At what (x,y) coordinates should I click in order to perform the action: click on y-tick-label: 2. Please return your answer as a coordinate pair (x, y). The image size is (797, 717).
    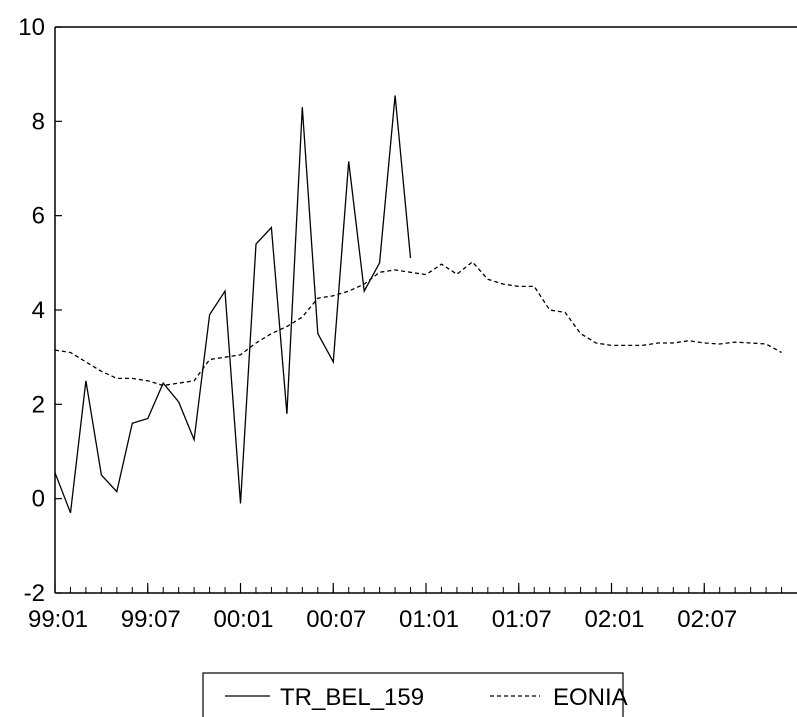
    Looking at the image, I should click on (38, 404).